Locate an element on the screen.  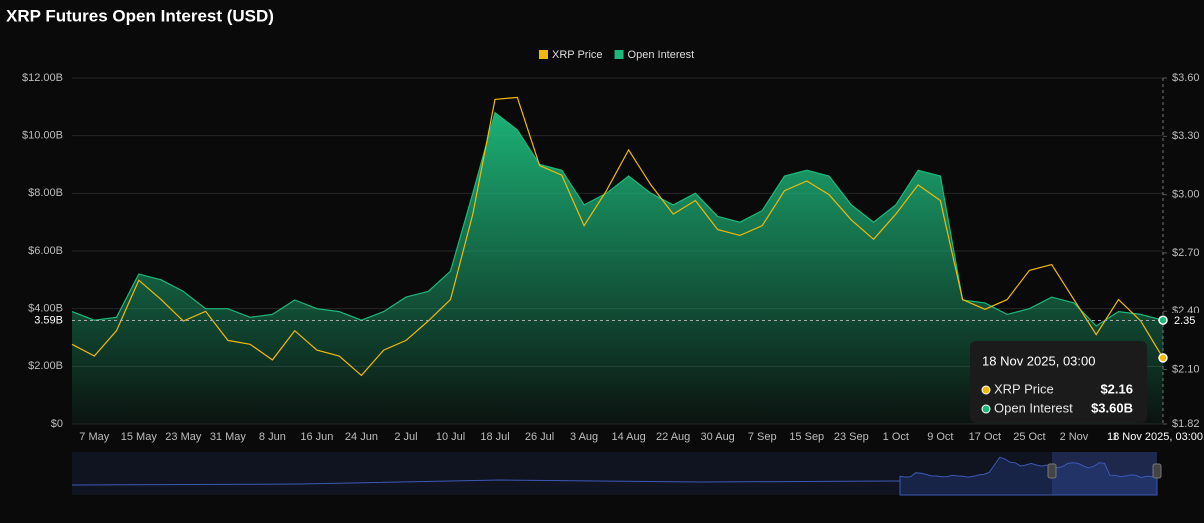
y2-tick-label: $1.82 is located at coordinates (1186, 424).